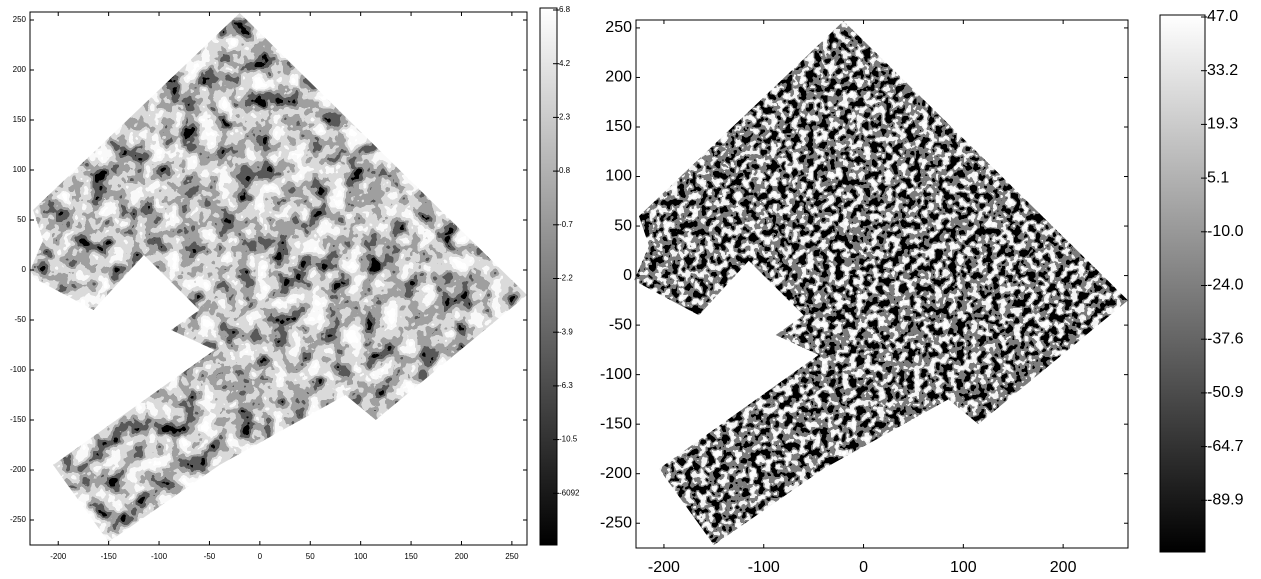 The height and width of the screenshot is (579, 1261). What do you see at coordinates (1218, 177) in the screenshot?
I see `colorbar-tick-label: 5.1` at bounding box center [1218, 177].